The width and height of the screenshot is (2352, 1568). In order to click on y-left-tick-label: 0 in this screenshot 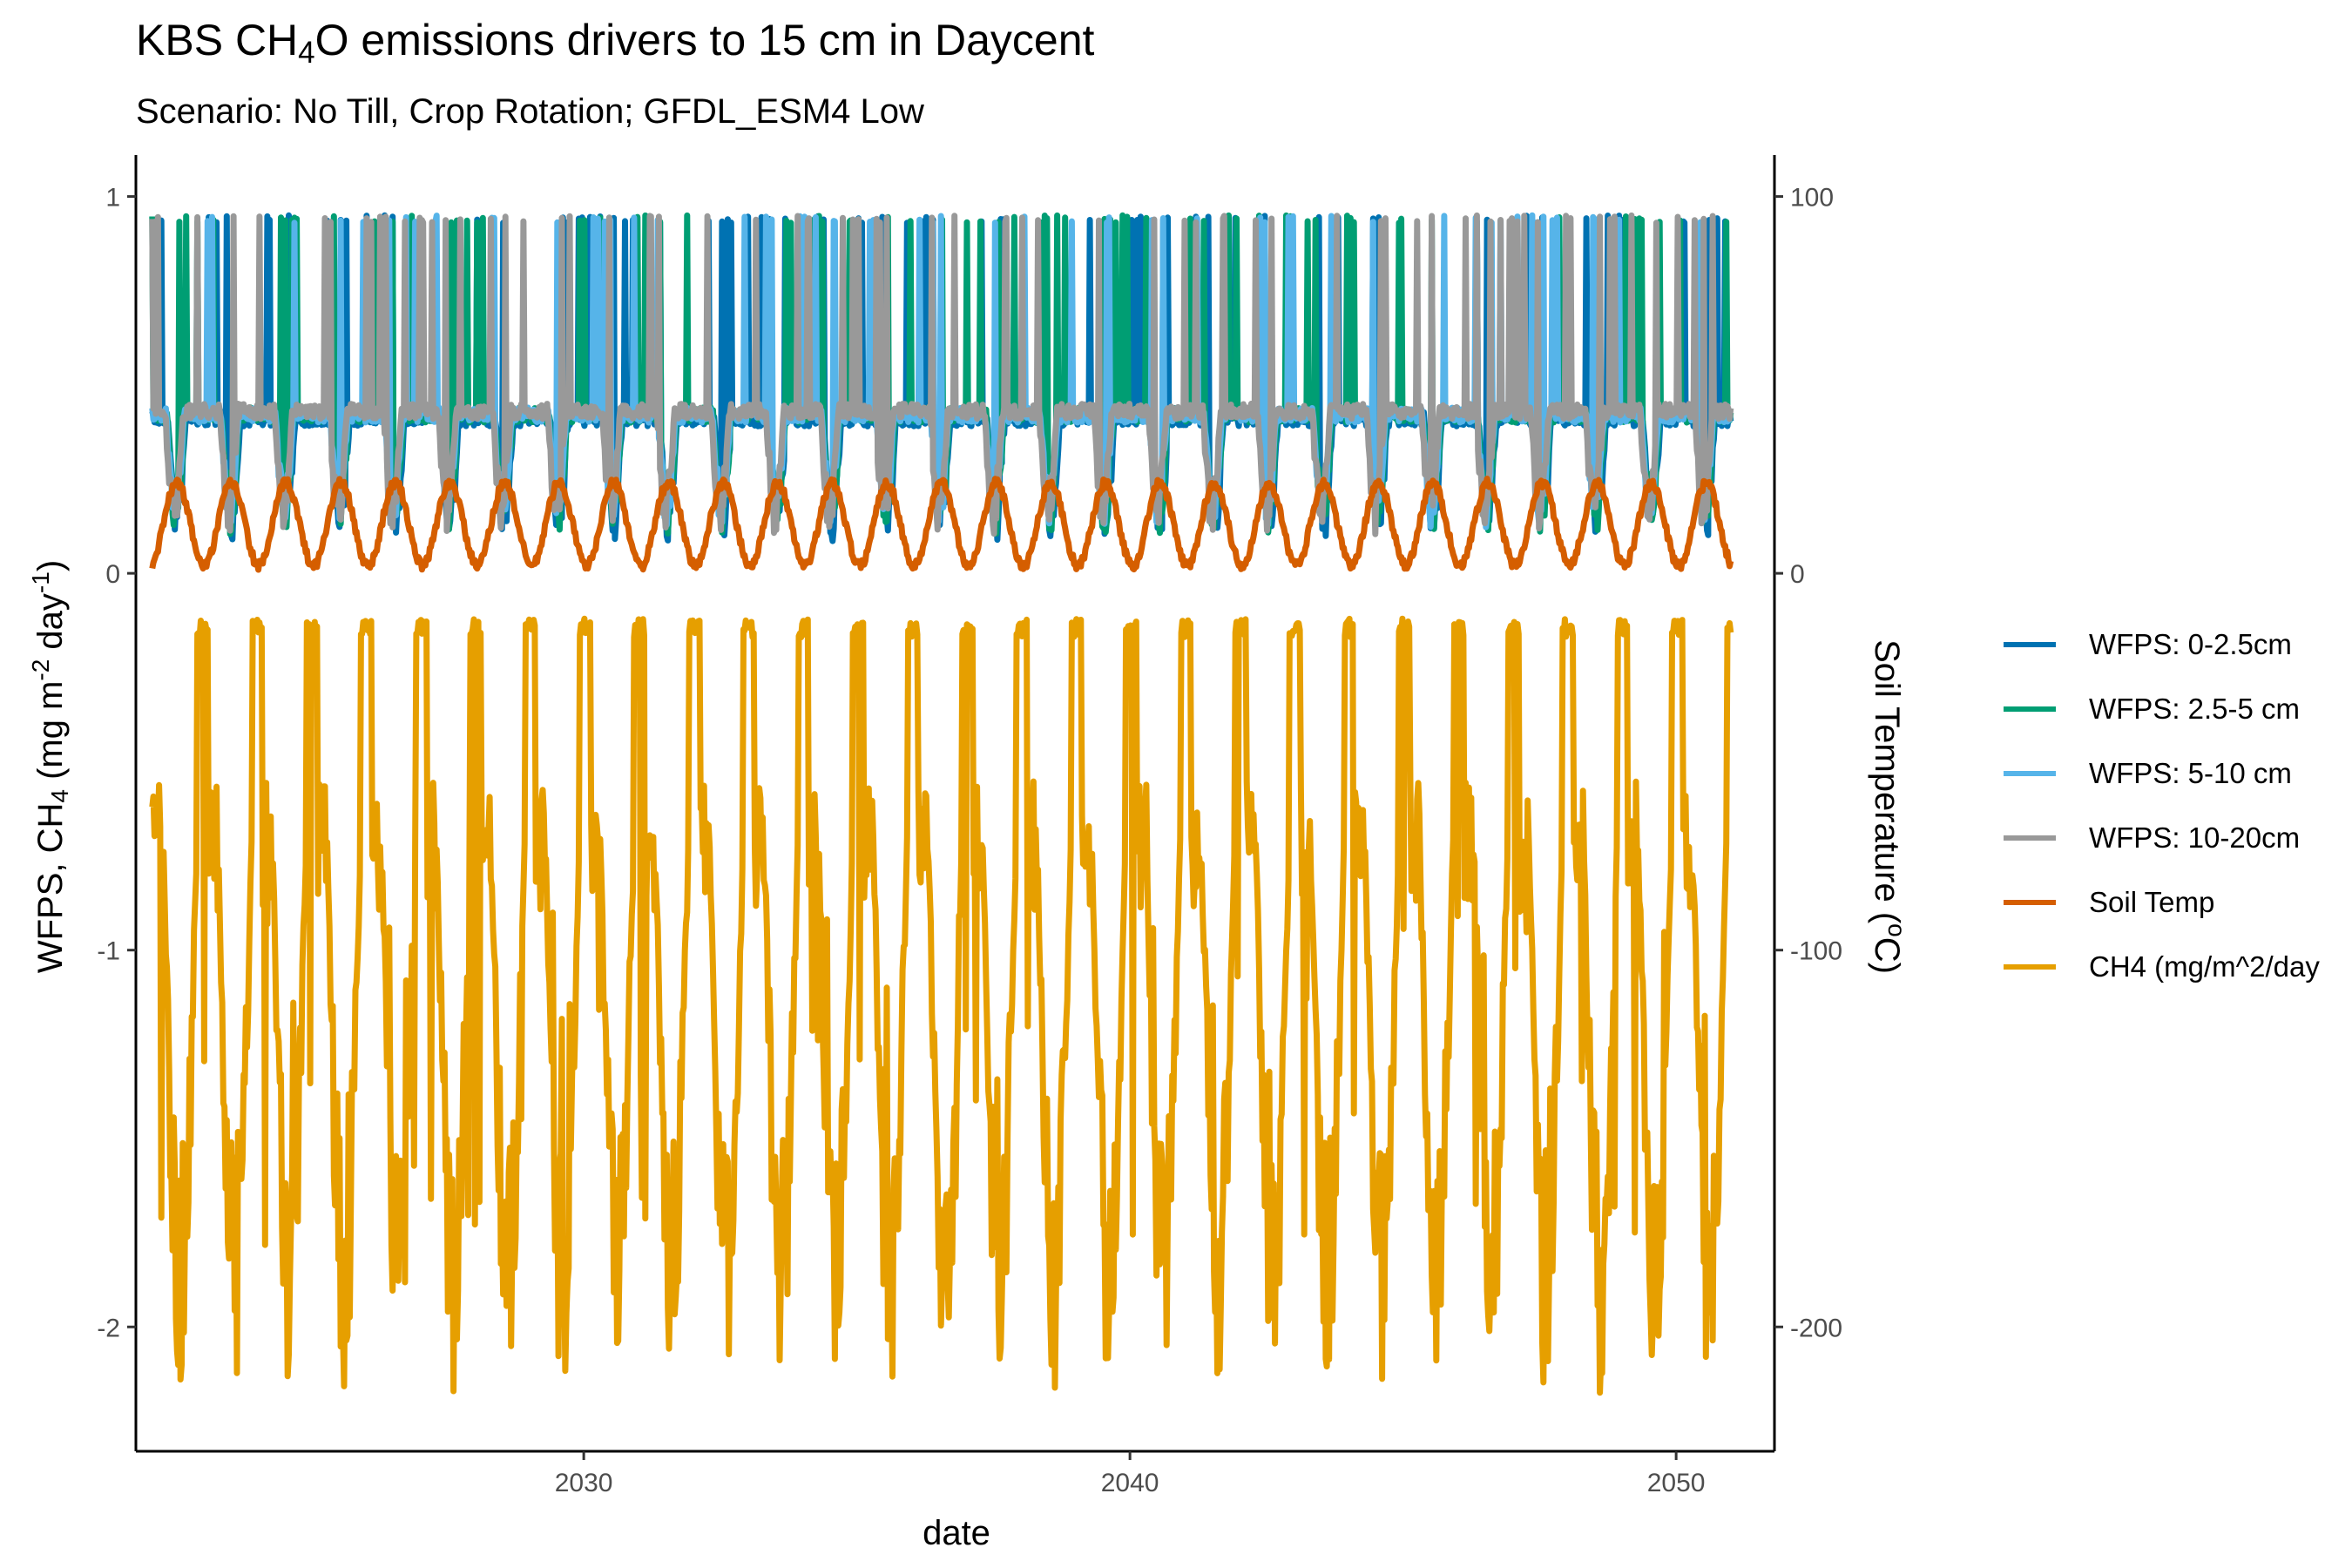, I will do `click(113, 574)`.